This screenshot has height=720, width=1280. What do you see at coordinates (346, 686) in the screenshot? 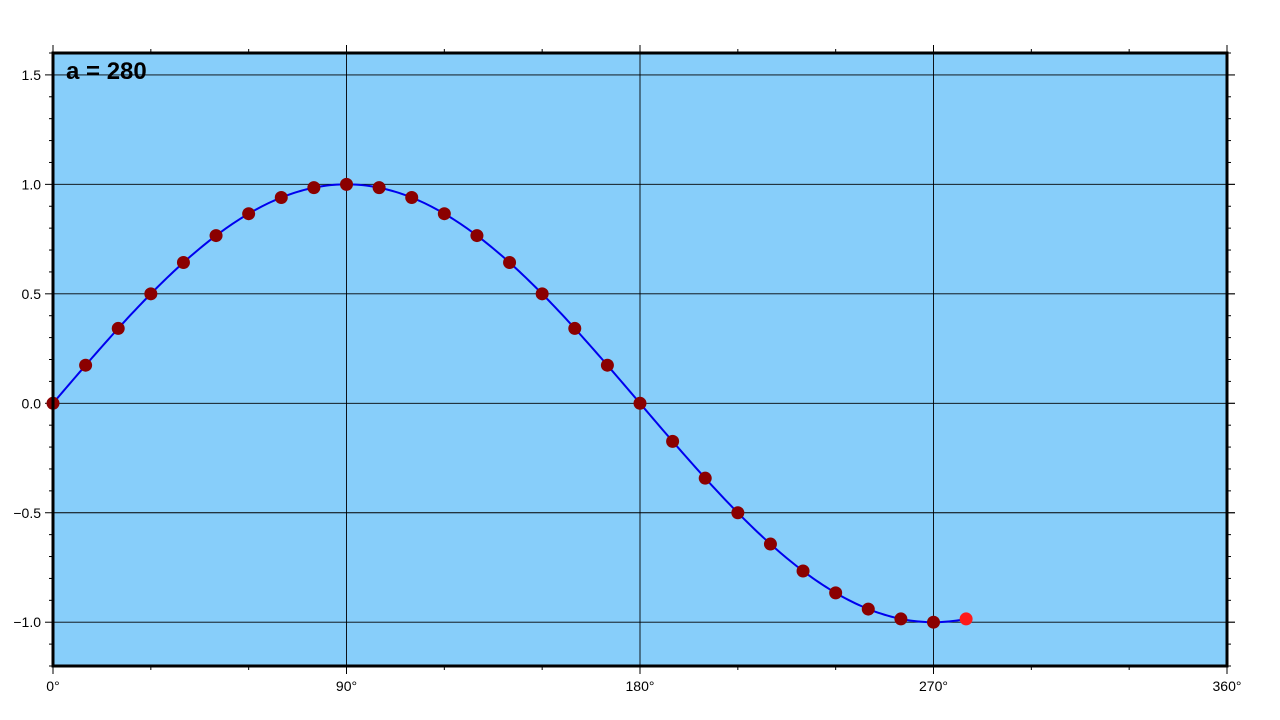
I see `x-tick-label: 90°` at bounding box center [346, 686].